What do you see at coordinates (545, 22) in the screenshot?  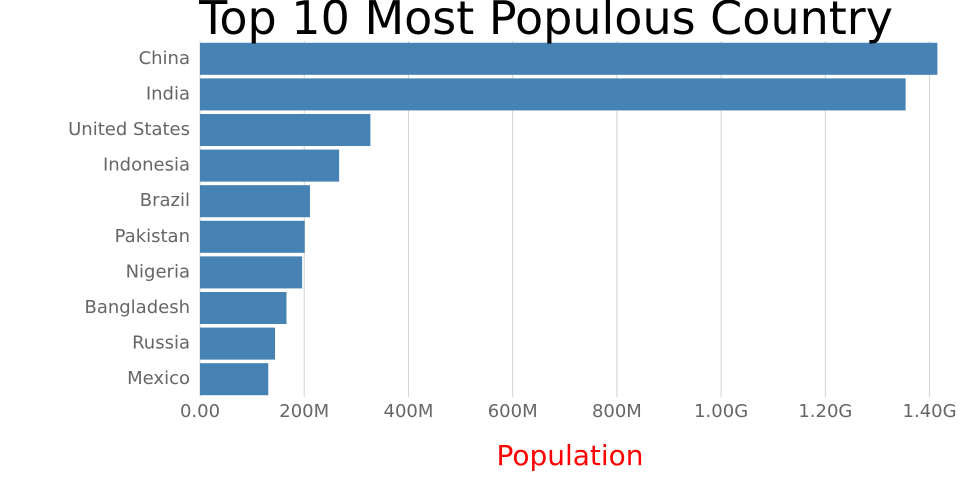 I see `chart-title: Top 10 Most Populous Country` at bounding box center [545, 22].